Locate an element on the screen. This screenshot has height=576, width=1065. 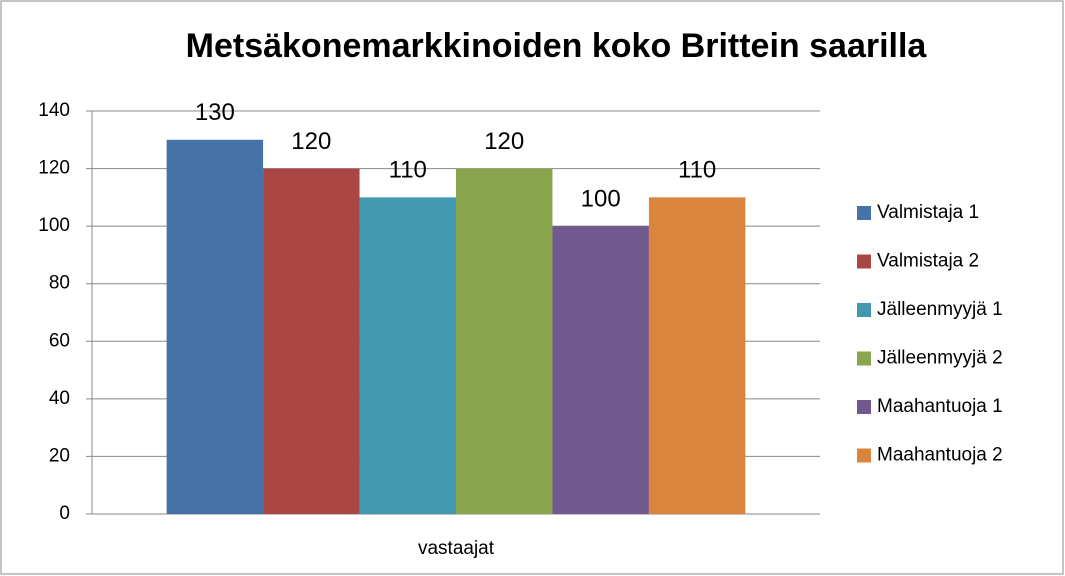
legend-label: Maahantuoja 2 is located at coordinates (940, 455).